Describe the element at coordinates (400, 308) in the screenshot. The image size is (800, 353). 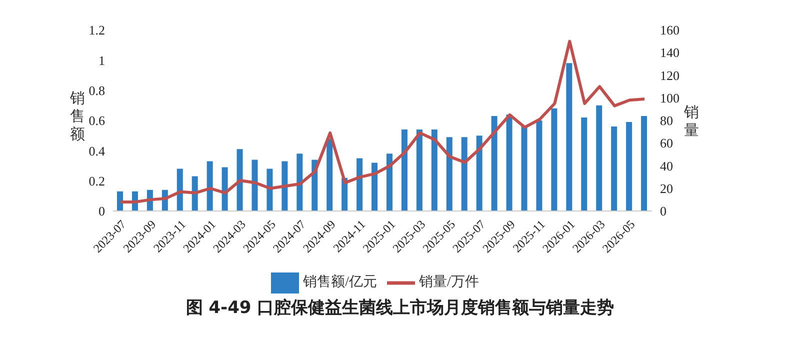
I see `text: 图 4-49 口腔保健益生菌线上市场月度销售额与销量走势` at that location.